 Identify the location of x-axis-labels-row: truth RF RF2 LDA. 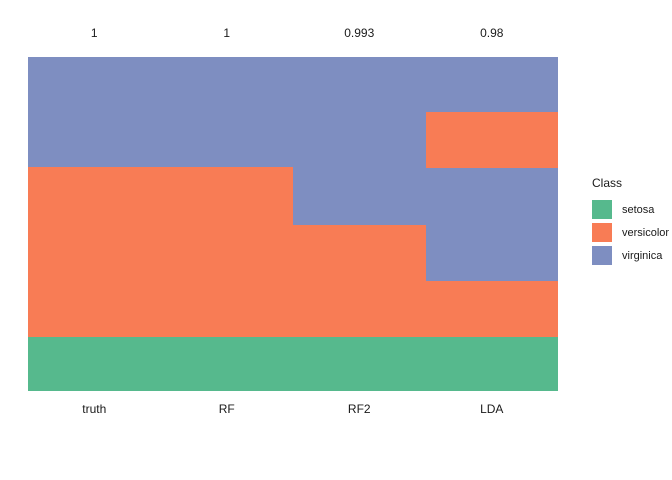
(293, 409).